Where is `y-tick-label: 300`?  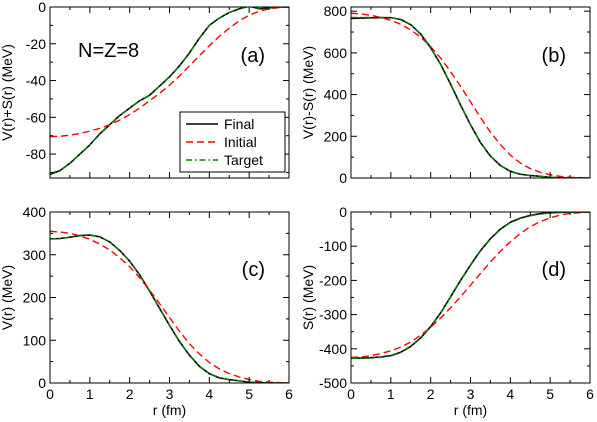
y-tick-label: 300 is located at coordinates (35, 255).